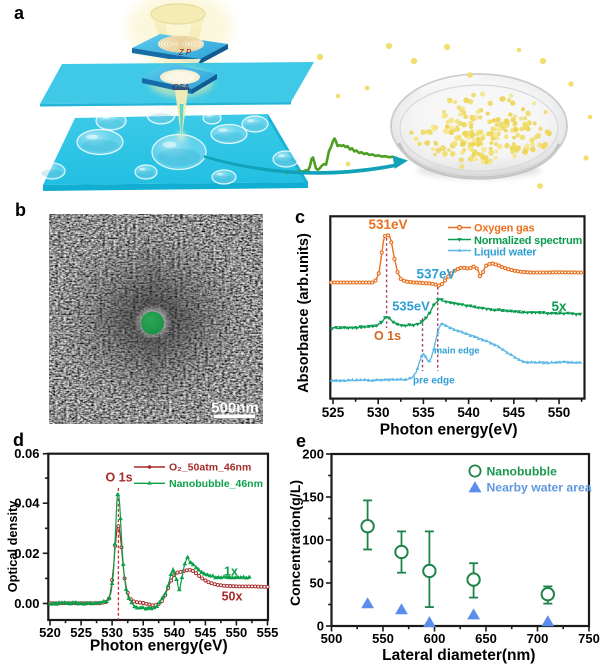  What do you see at coordinates (231, 572) in the screenshot?
I see `svg-text: 1x` at bounding box center [231, 572].